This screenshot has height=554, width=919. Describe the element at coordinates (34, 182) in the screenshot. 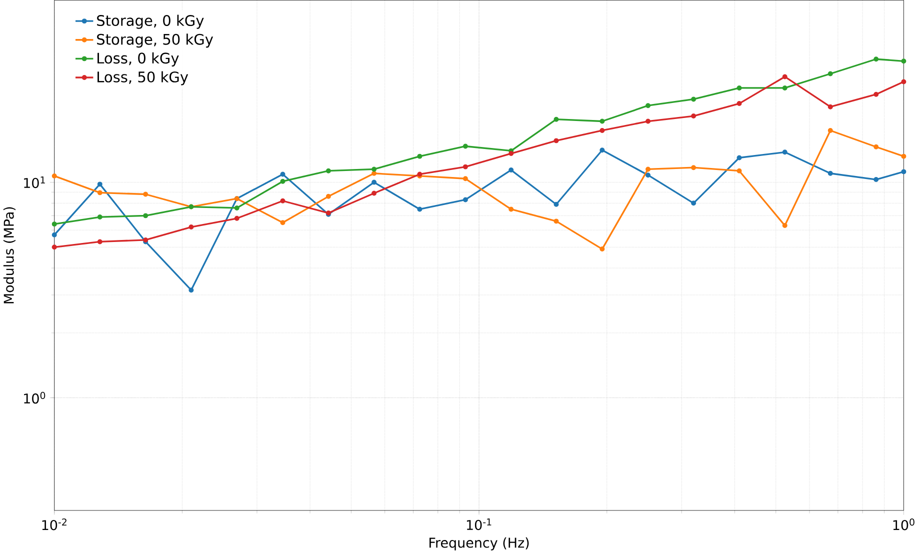

I see `y-tick-label: 10$^{1}$` at that location.